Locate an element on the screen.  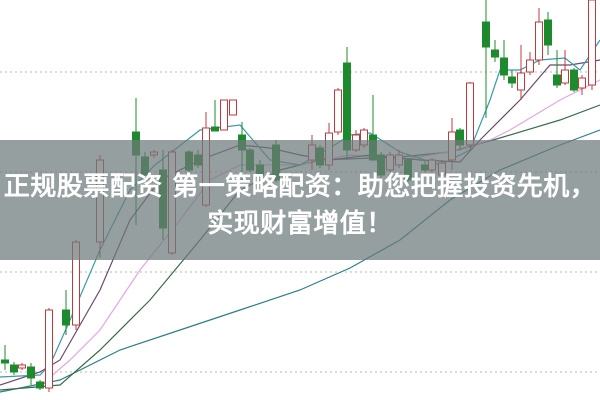
title-line-1: 正规股票配资 第一策略配资：助您把握投资先机， is located at coordinates (300, 187).